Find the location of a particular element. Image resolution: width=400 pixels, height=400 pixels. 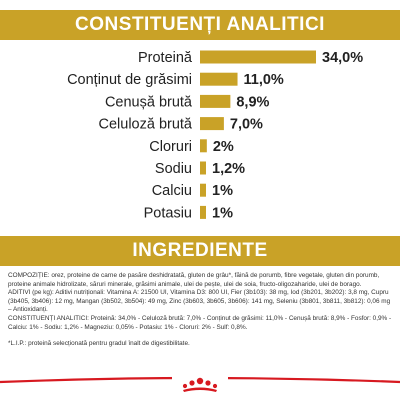

category-label: Calciu is located at coordinates (172, 191).